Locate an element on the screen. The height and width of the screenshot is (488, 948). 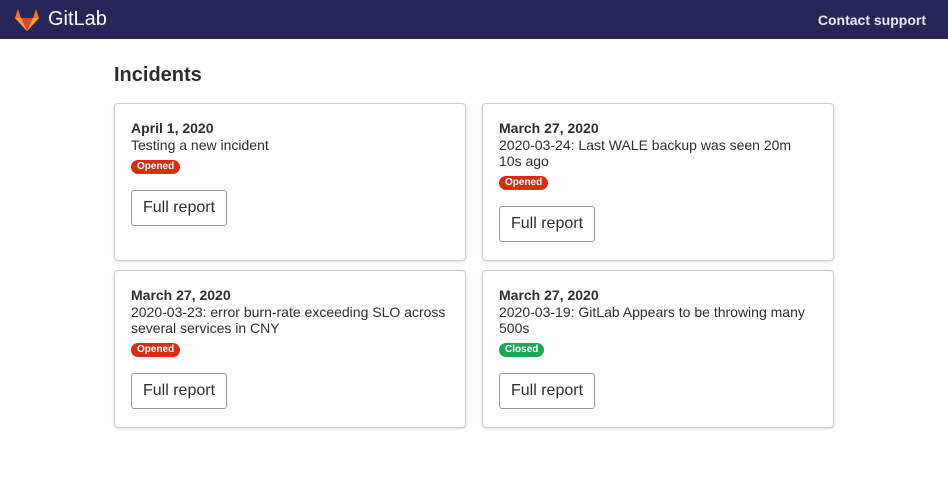
contact-support-link: Contact support is located at coordinates (871, 19).